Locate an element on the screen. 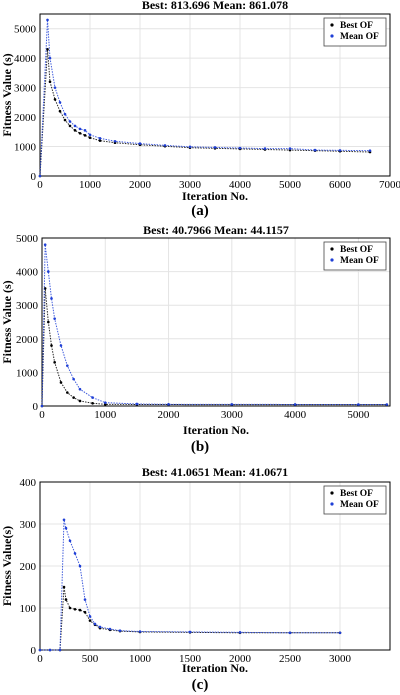  y-tick-label: 300 is located at coordinates (28, 525).